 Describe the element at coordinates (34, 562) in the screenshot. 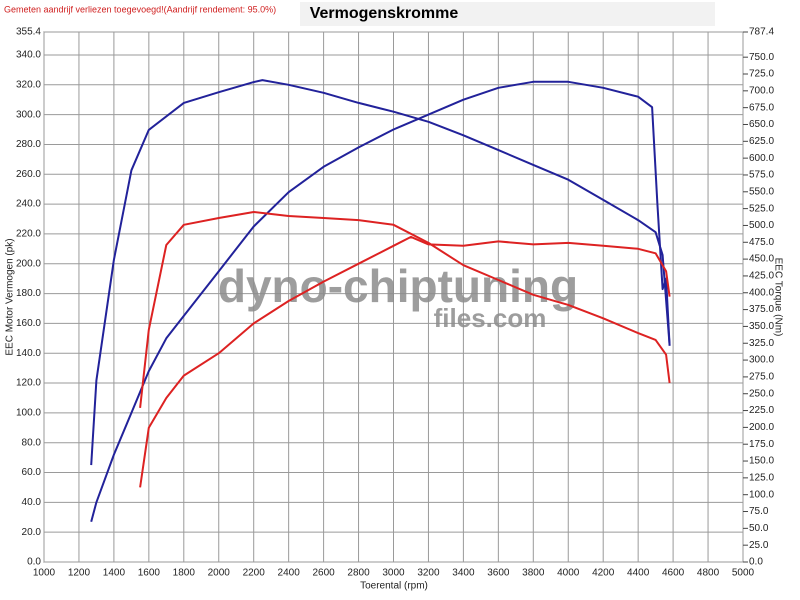

I see `y-tick-label: 0.0` at that location.